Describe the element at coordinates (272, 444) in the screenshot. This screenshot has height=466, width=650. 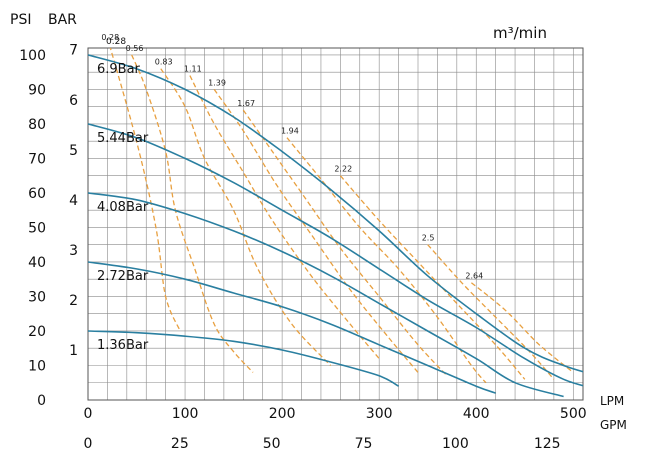
I see `gpm-tick-label: 50` at that location.